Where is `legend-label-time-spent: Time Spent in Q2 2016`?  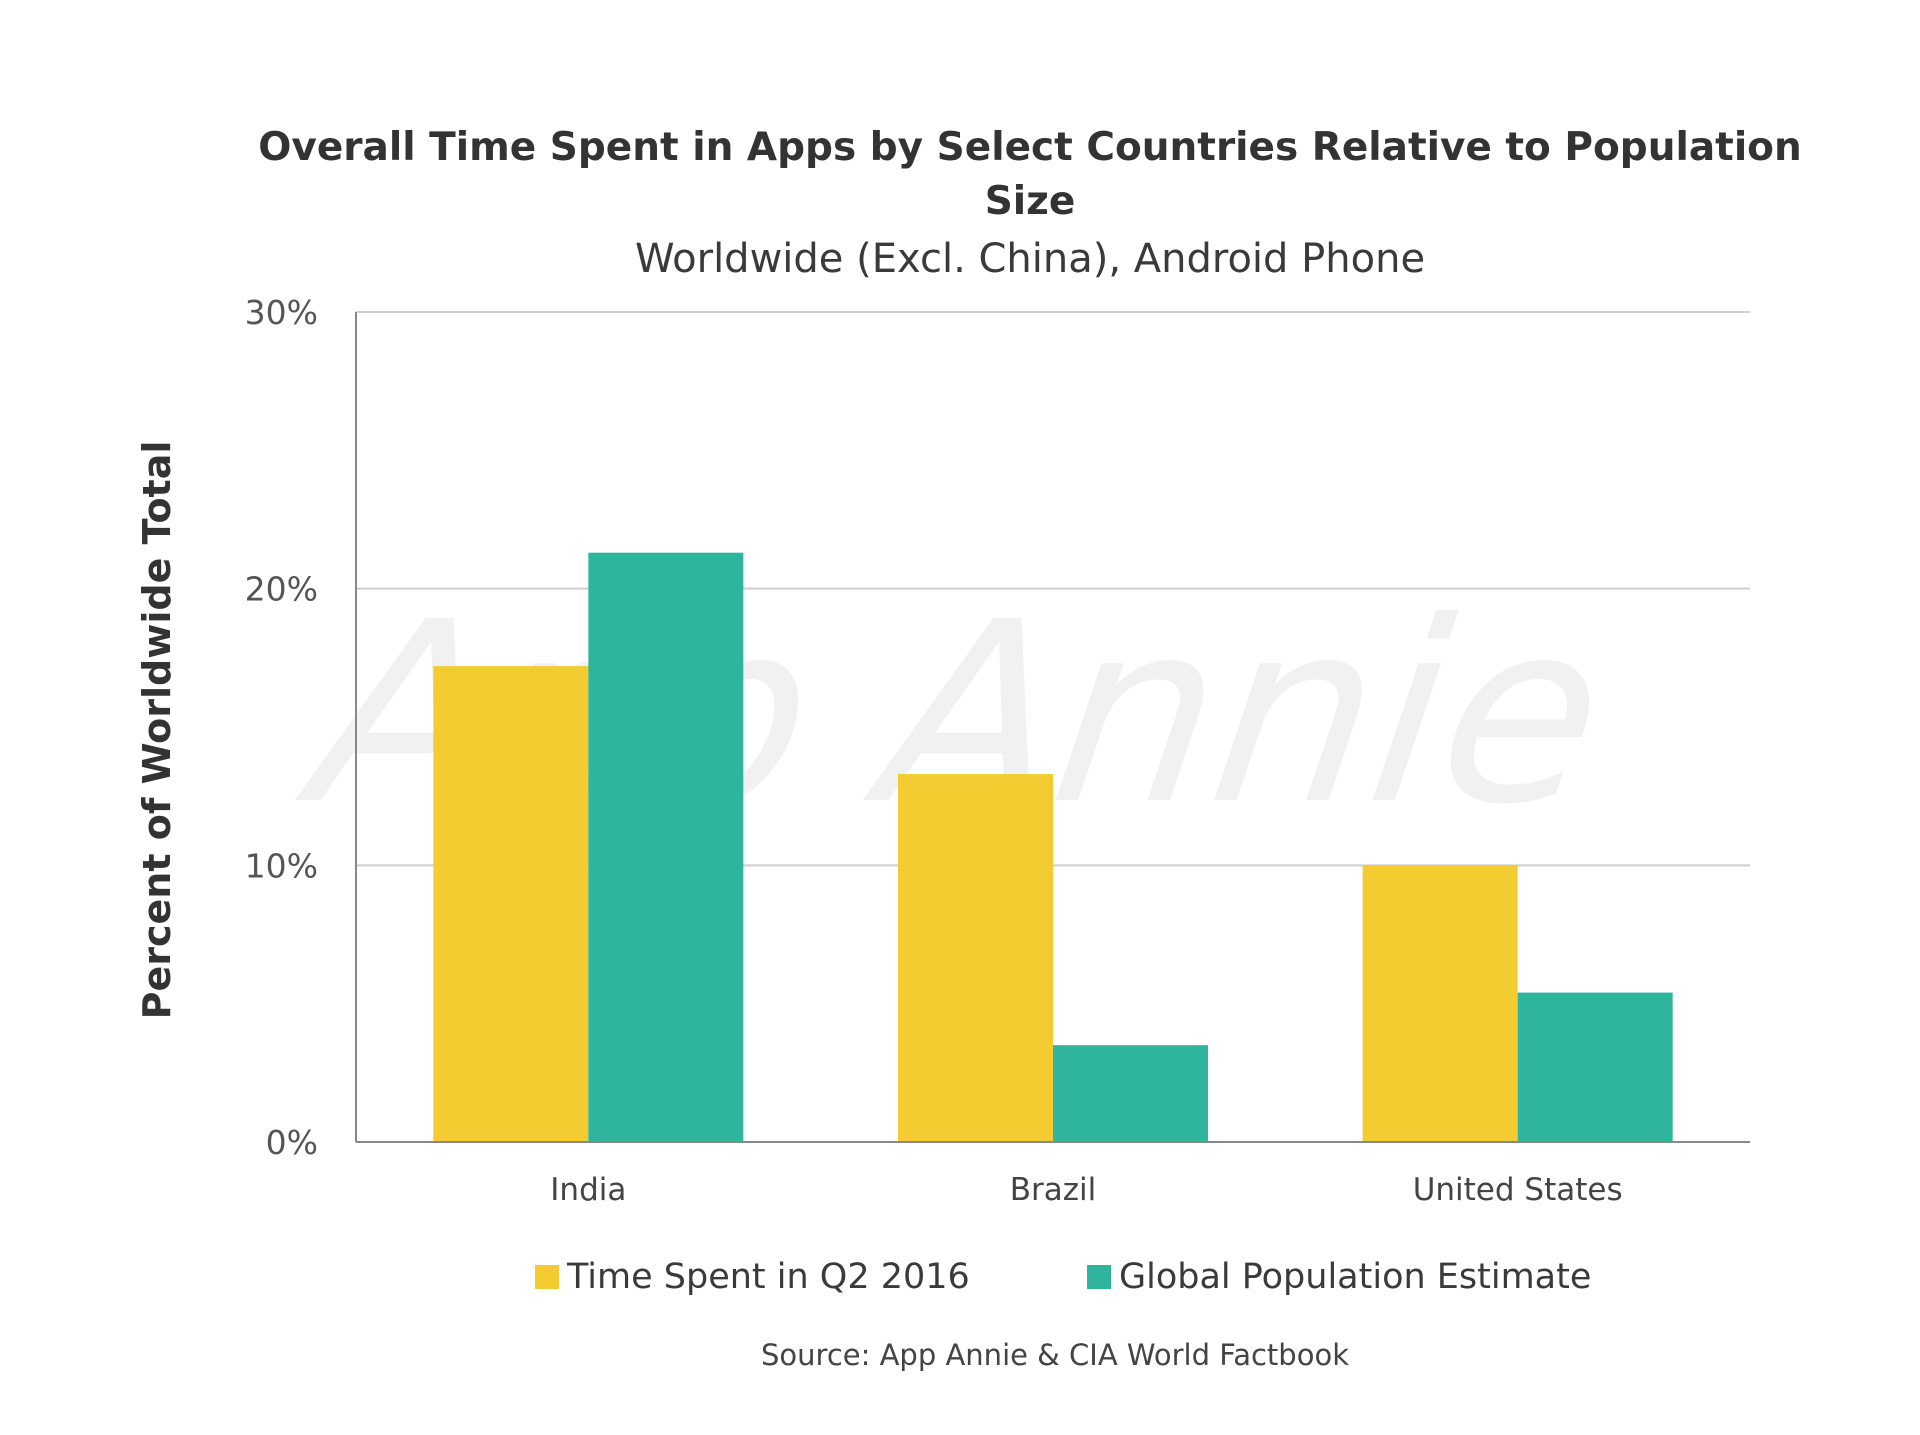
legend-label-time-spent: Time Spent in Q2 2016 is located at coordinates (768, 1277).